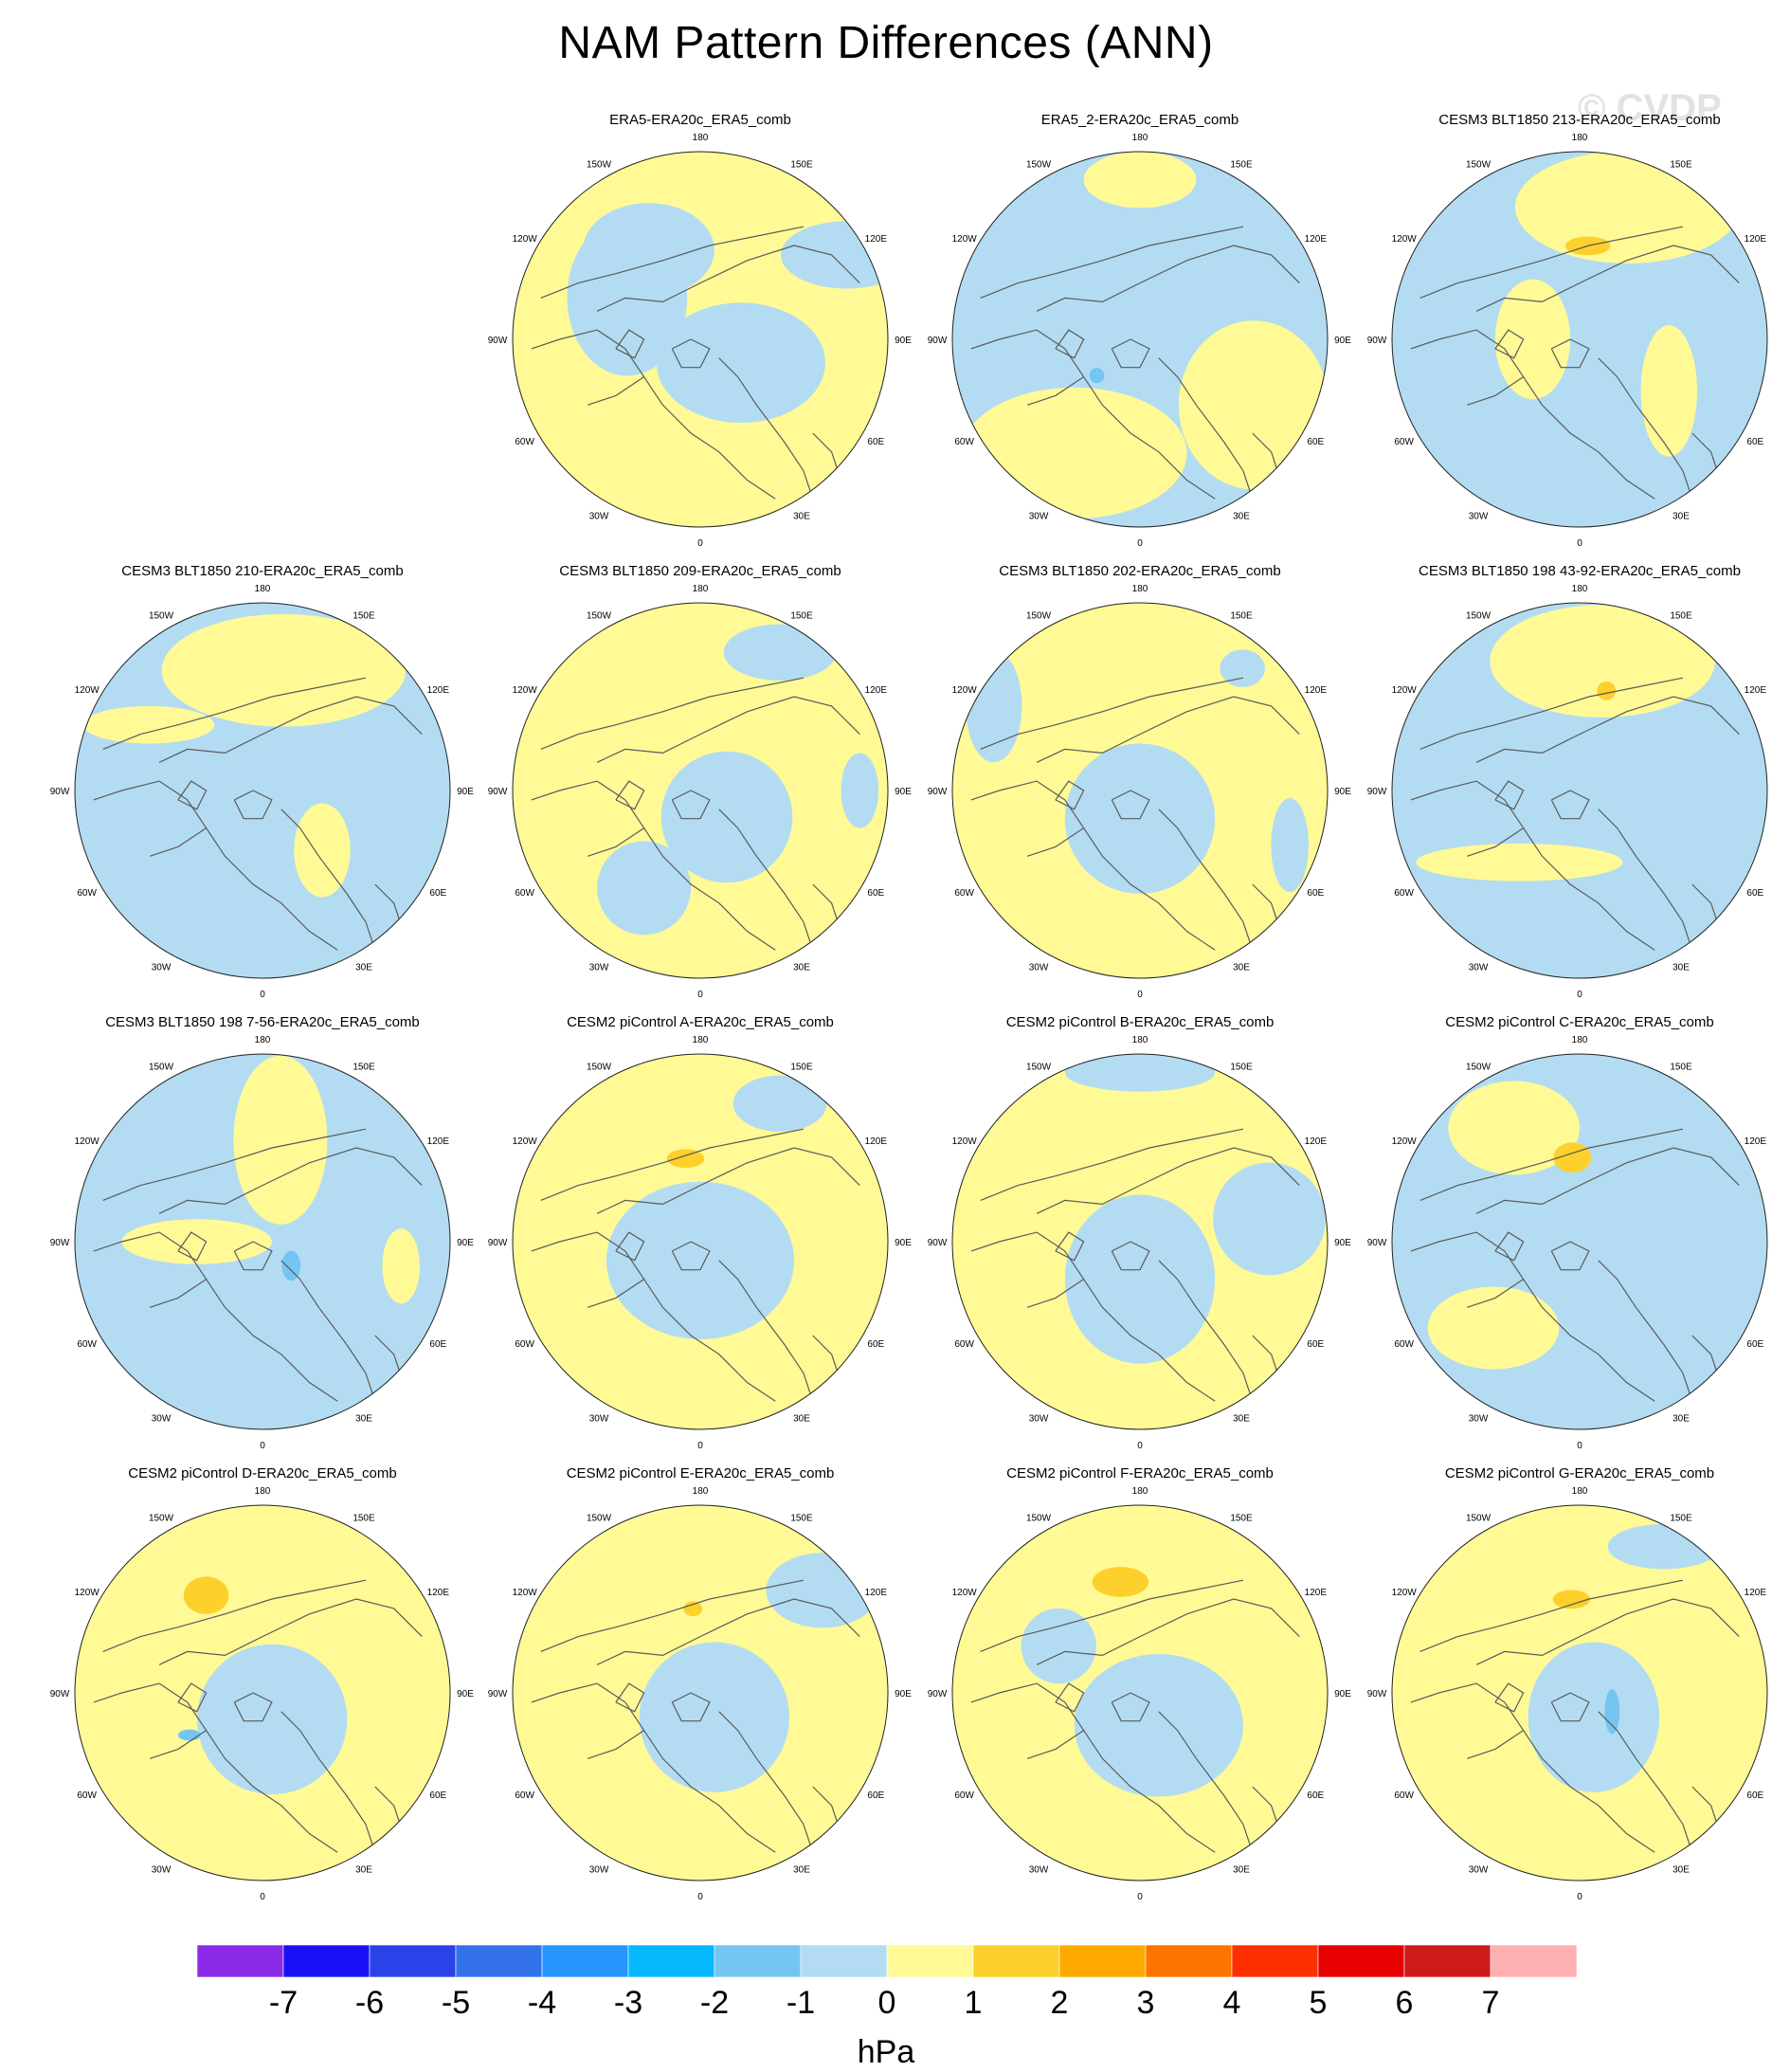 Image resolution: width=1772 pixels, height=2072 pixels. What do you see at coordinates (1319, 2003) in the screenshot?
I see `colorbar-tick-label: 5` at bounding box center [1319, 2003].